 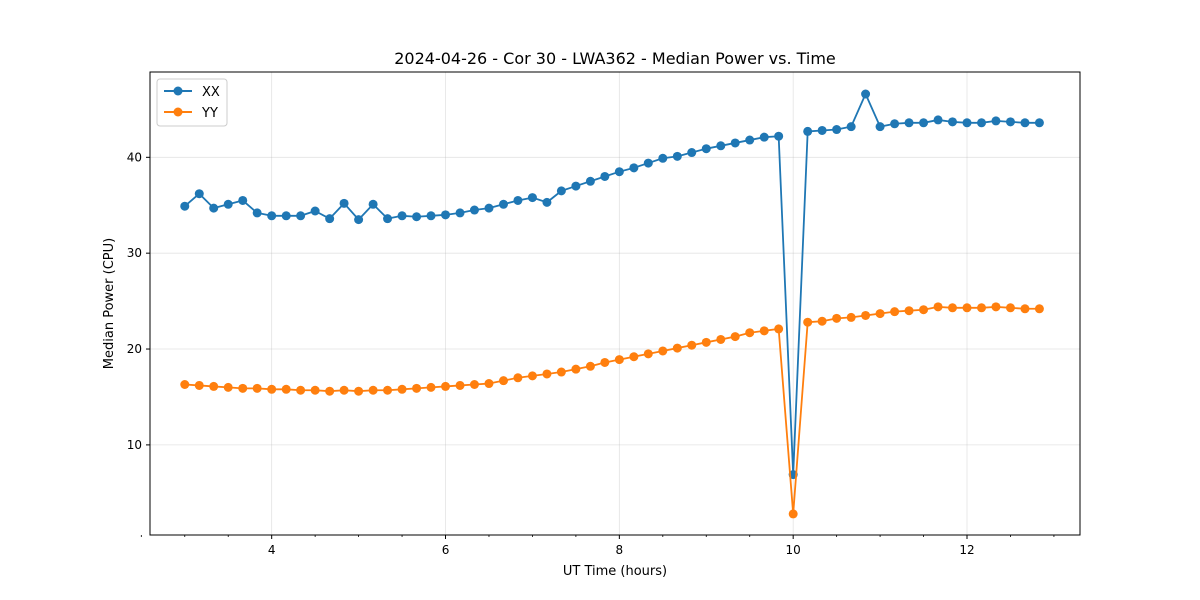 I want to click on x-tick-label: 6, so click(x=446, y=550).